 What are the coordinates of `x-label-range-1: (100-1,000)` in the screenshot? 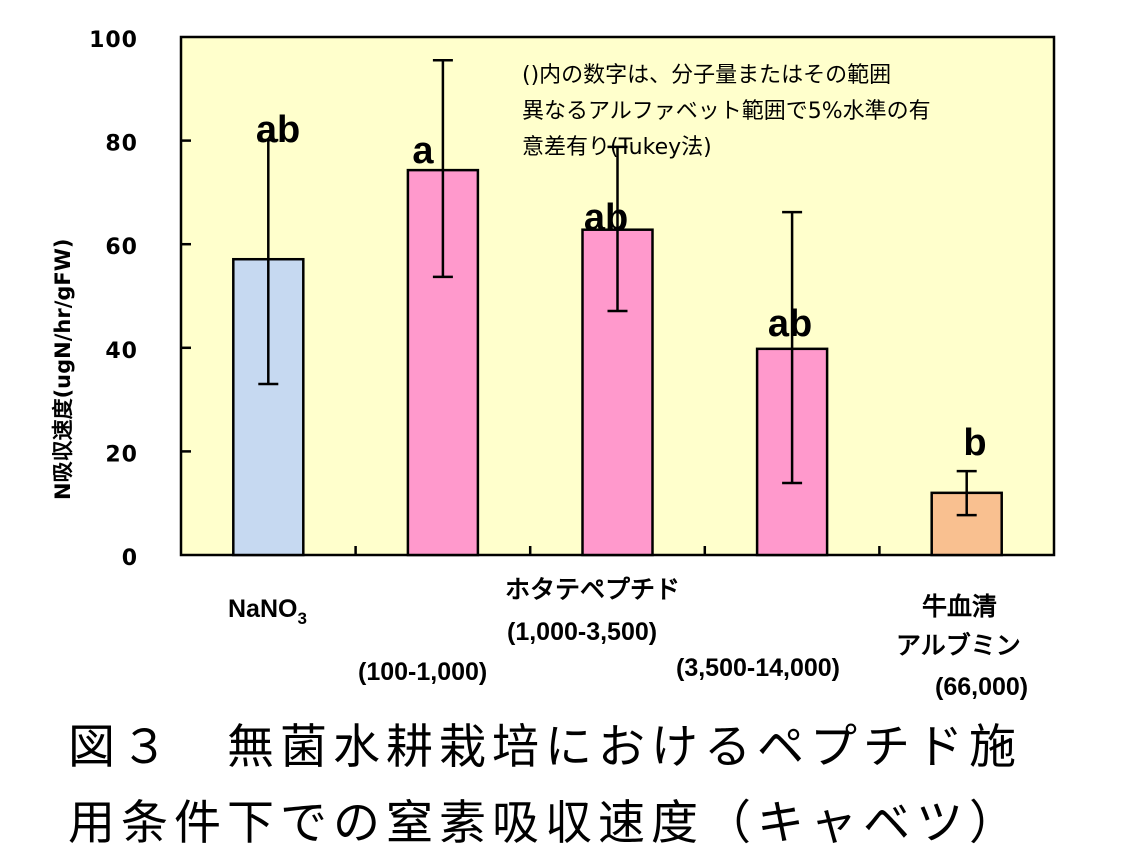 It's located at (422, 672).